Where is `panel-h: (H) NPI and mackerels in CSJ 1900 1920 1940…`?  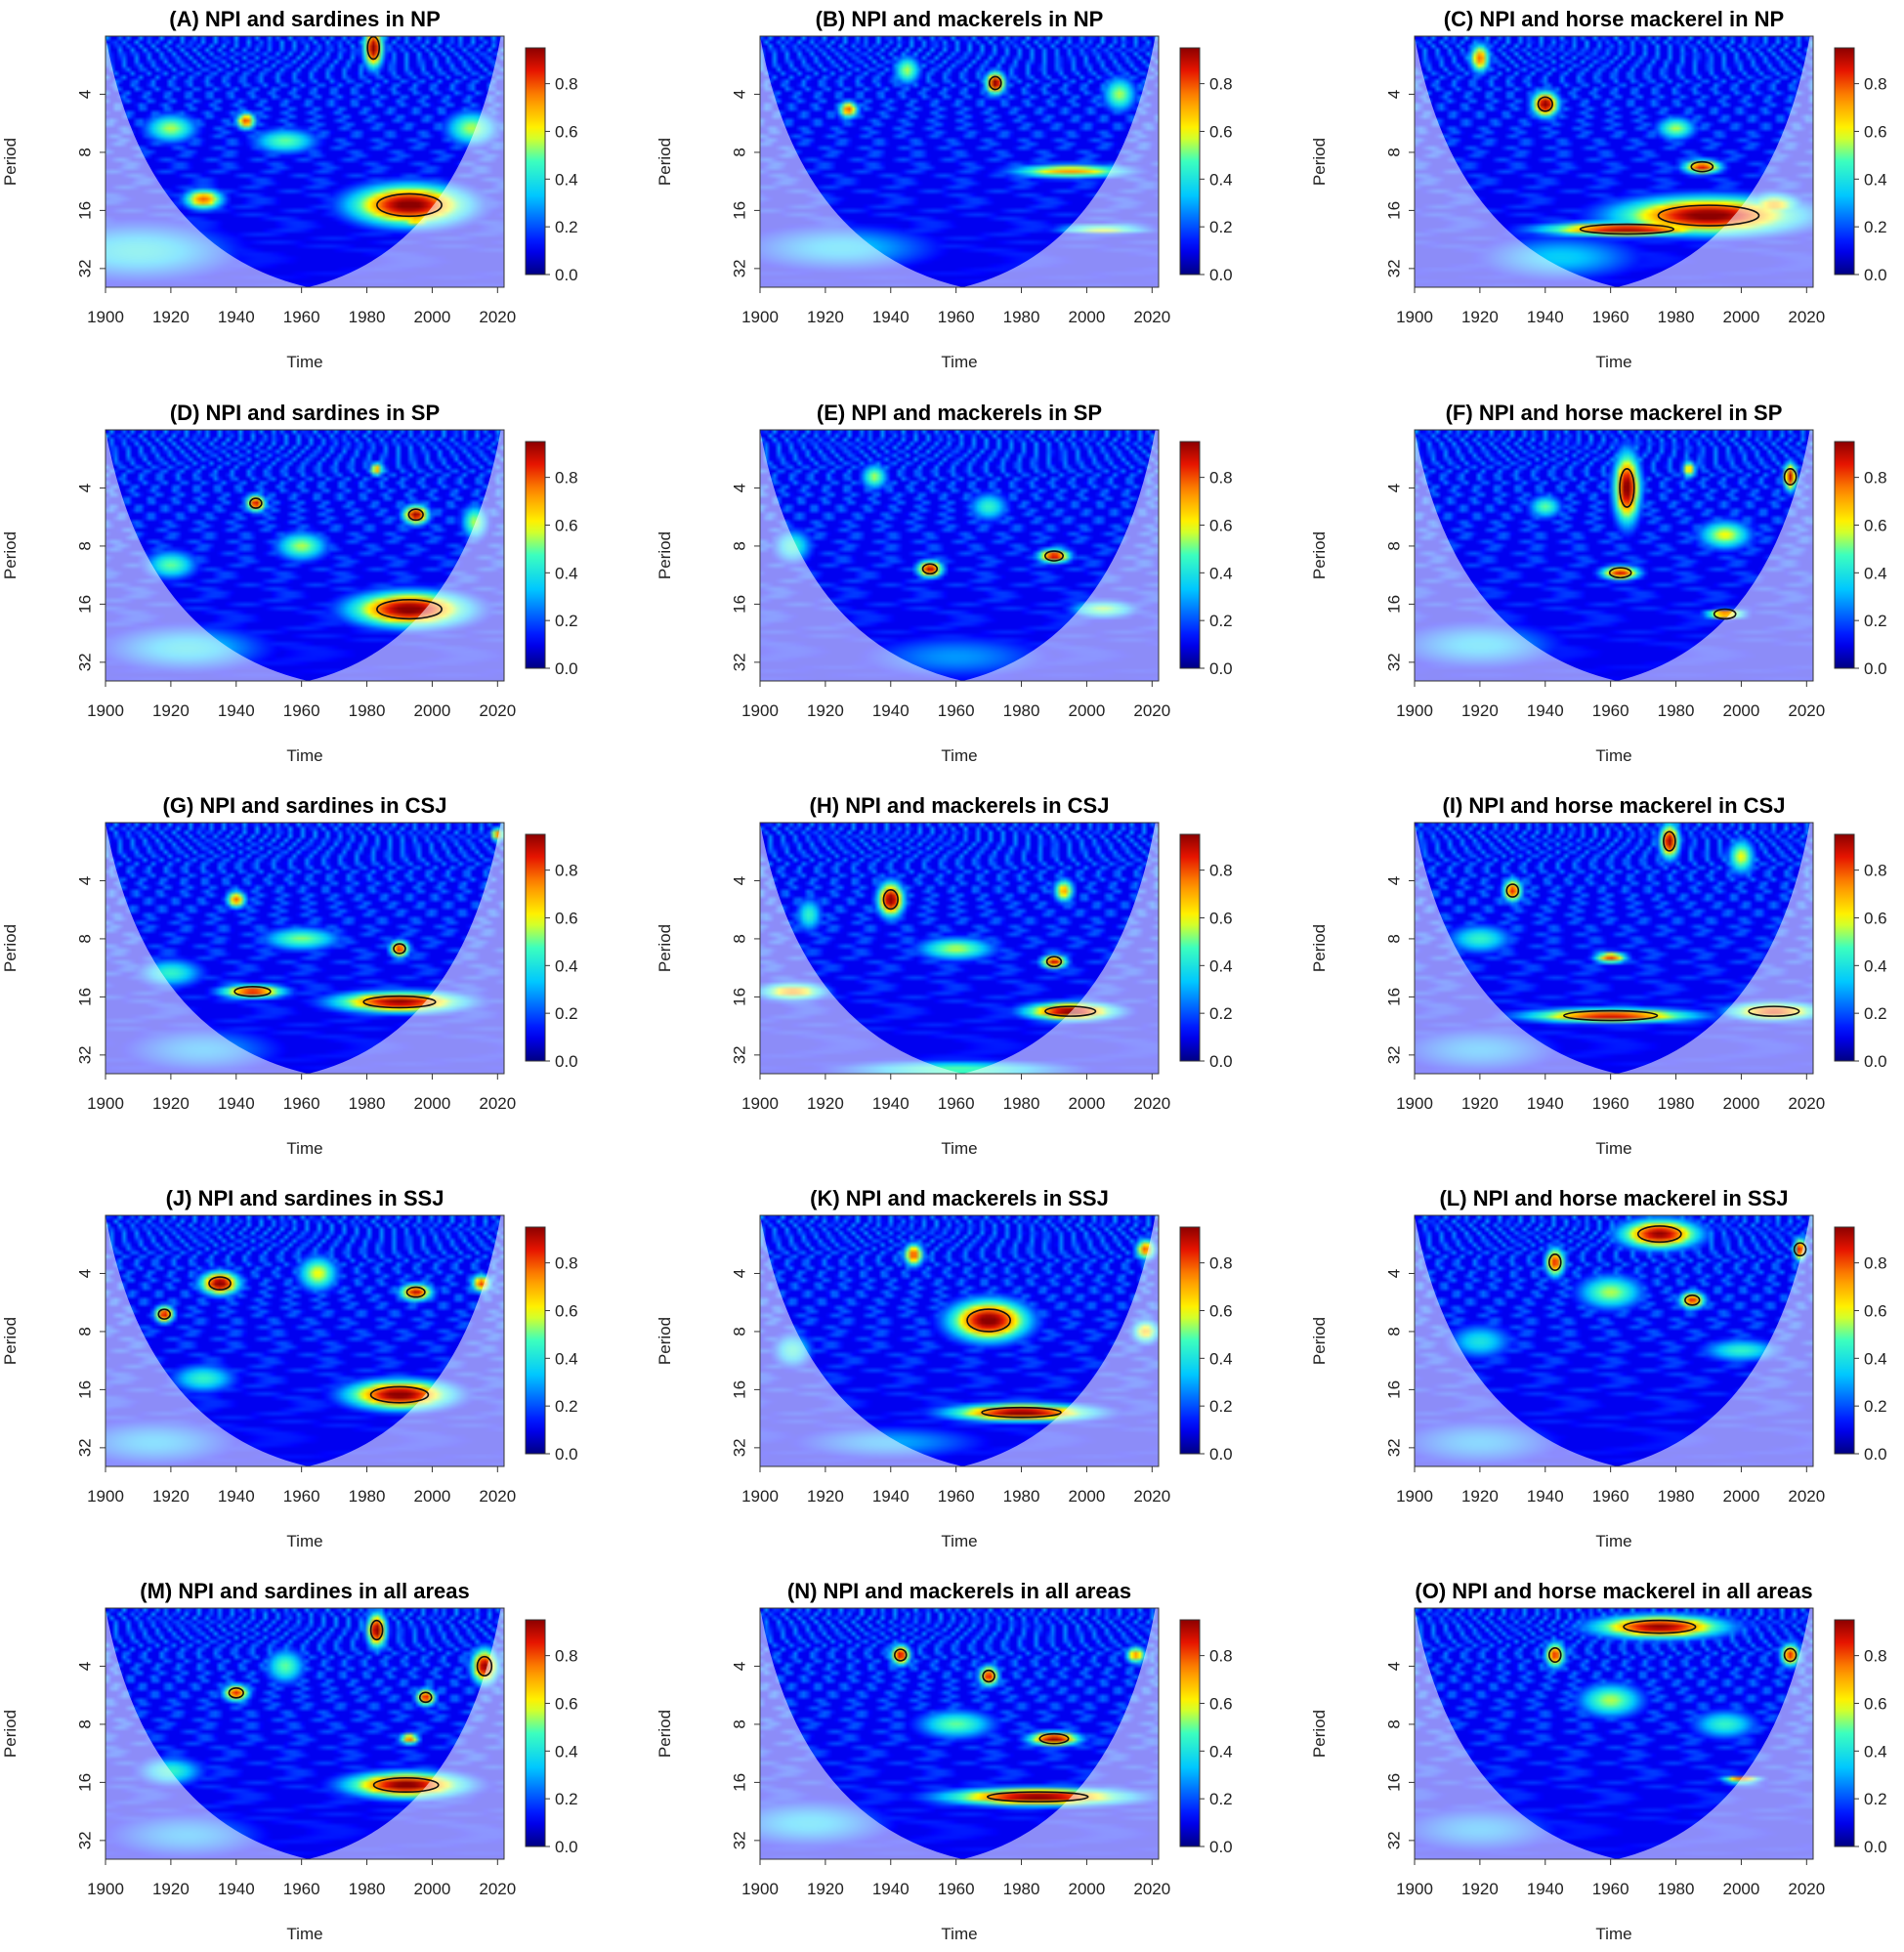 panel-h: (H) NPI and mackerels in CSJ 1900 1920 1940… is located at coordinates (944, 975).